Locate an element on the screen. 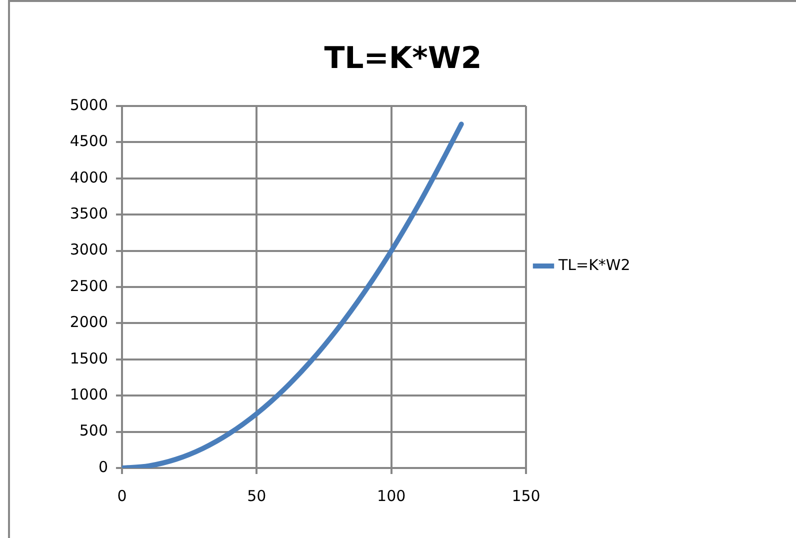  y-tick-label: 2000 is located at coordinates (89, 322).